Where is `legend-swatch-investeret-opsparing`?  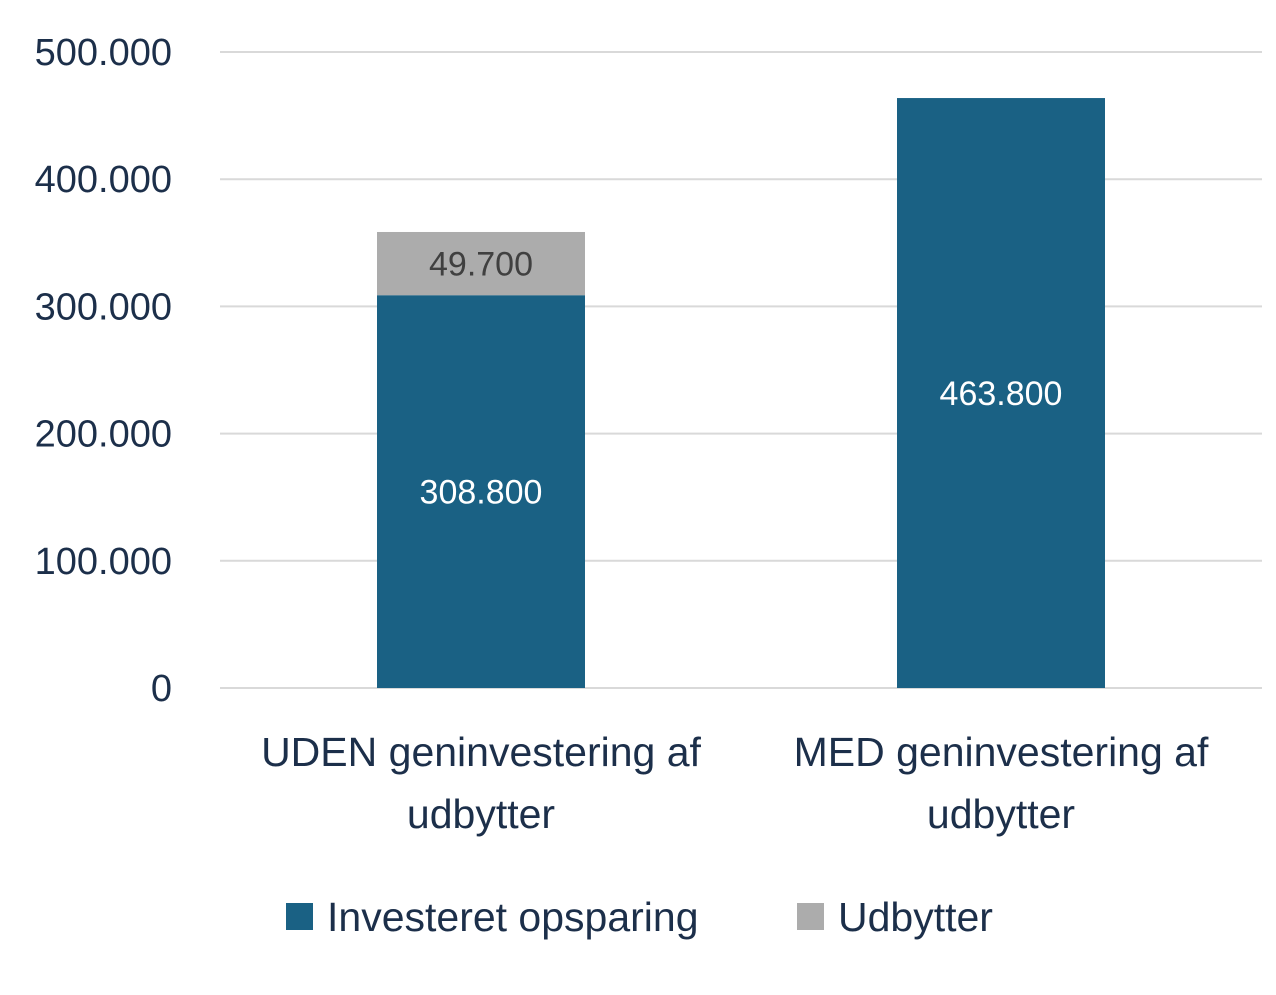
legend-swatch-investeret-opsparing is located at coordinates (299, 916).